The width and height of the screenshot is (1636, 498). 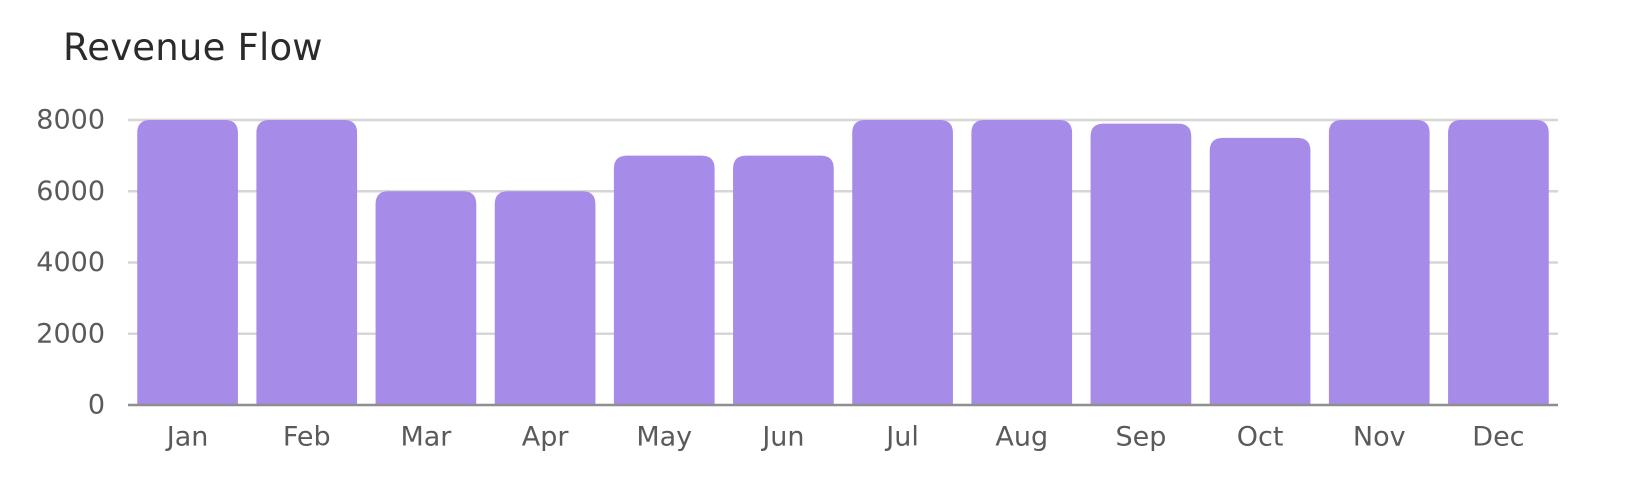 I want to click on x-tick-label: Oct, so click(x=1260, y=437).